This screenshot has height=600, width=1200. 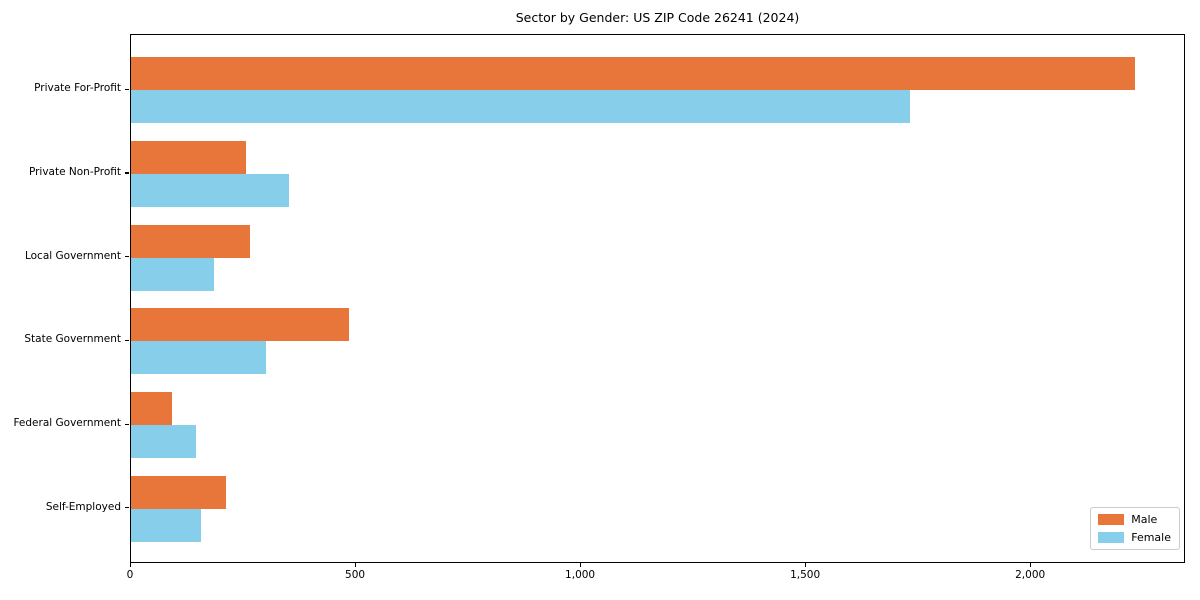 I want to click on y-tick-label-1: Private Non-Profit, so click(x=74, y=171).